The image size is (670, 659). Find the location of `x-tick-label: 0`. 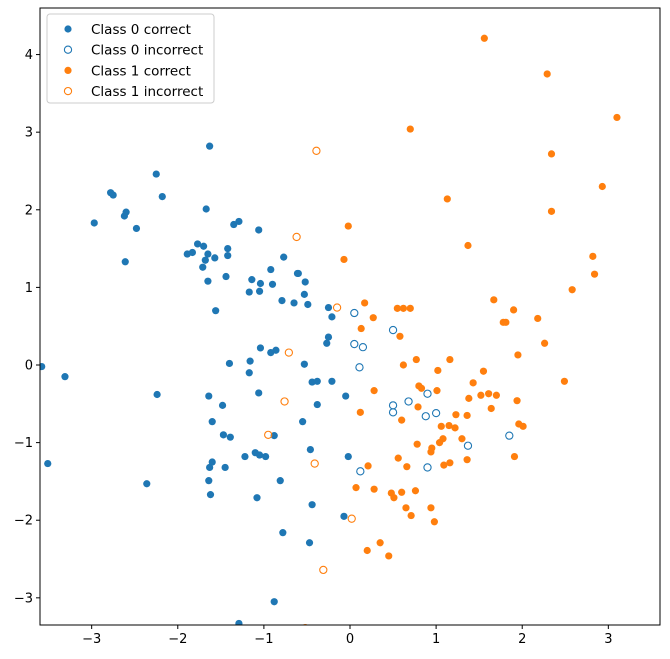

x-tick-label: 0 is located at coordinates (350, 639).